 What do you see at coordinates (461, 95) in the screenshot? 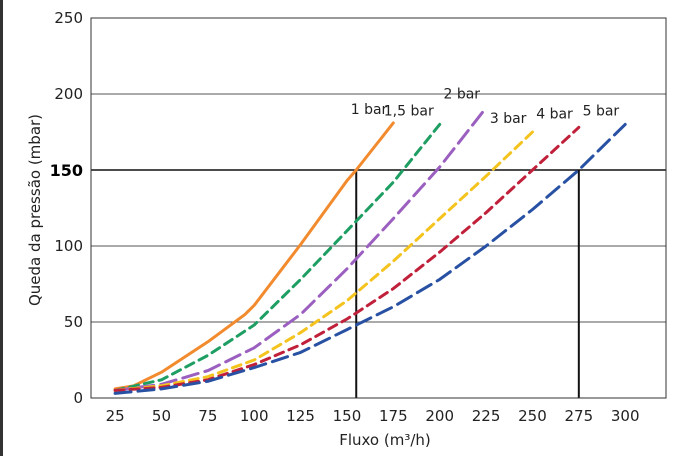
I see `series-label: 2 bar` at bounding box center [461, 95].